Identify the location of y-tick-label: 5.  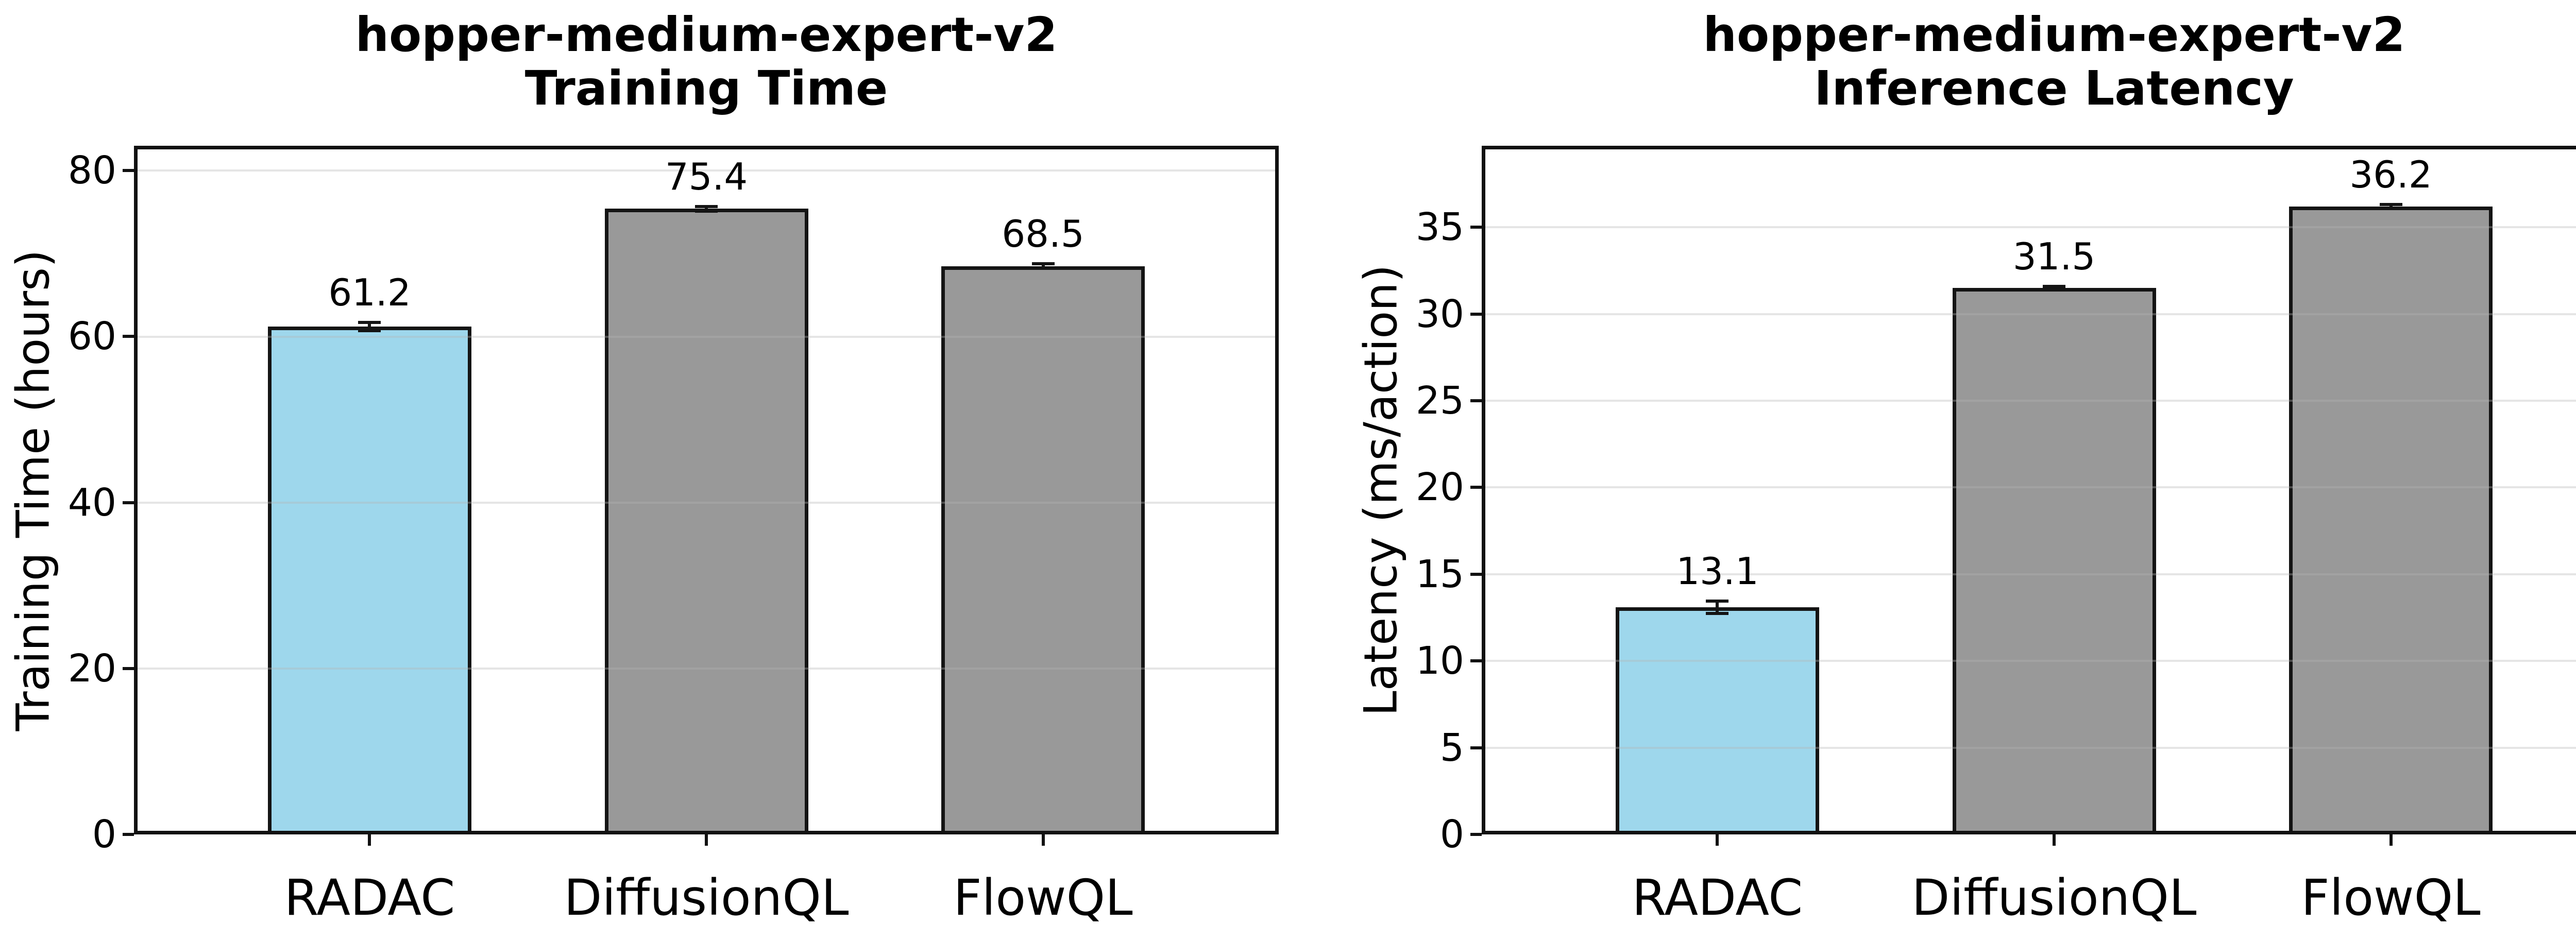
(1451, 747).